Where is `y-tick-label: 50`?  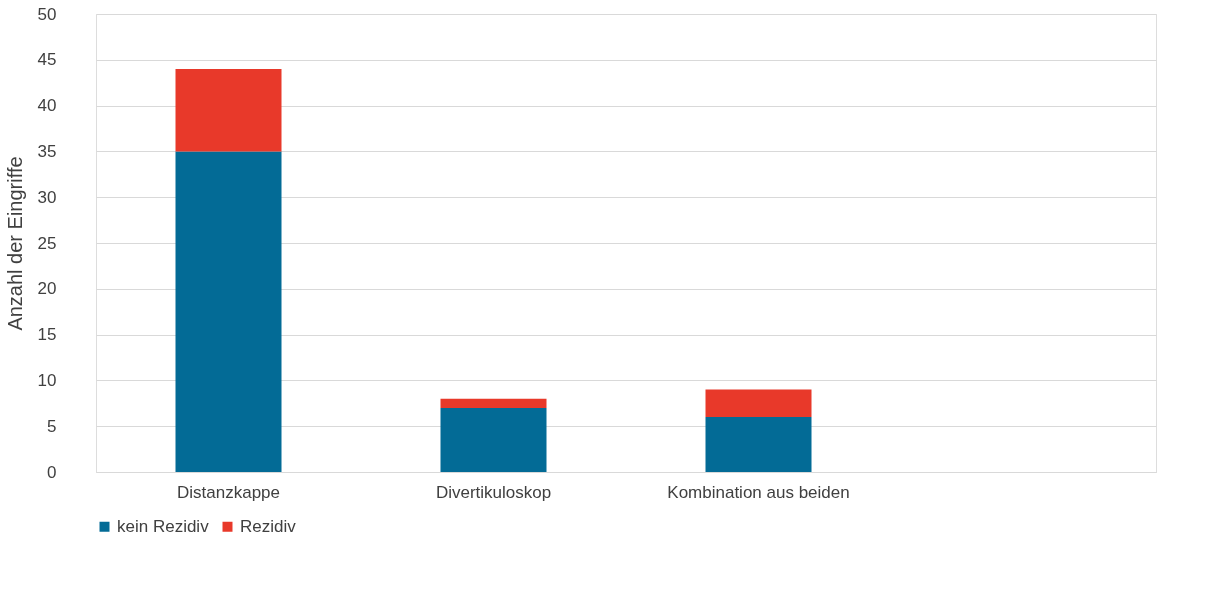
y-tick-label: 50 is located at coordinates (47, 14).